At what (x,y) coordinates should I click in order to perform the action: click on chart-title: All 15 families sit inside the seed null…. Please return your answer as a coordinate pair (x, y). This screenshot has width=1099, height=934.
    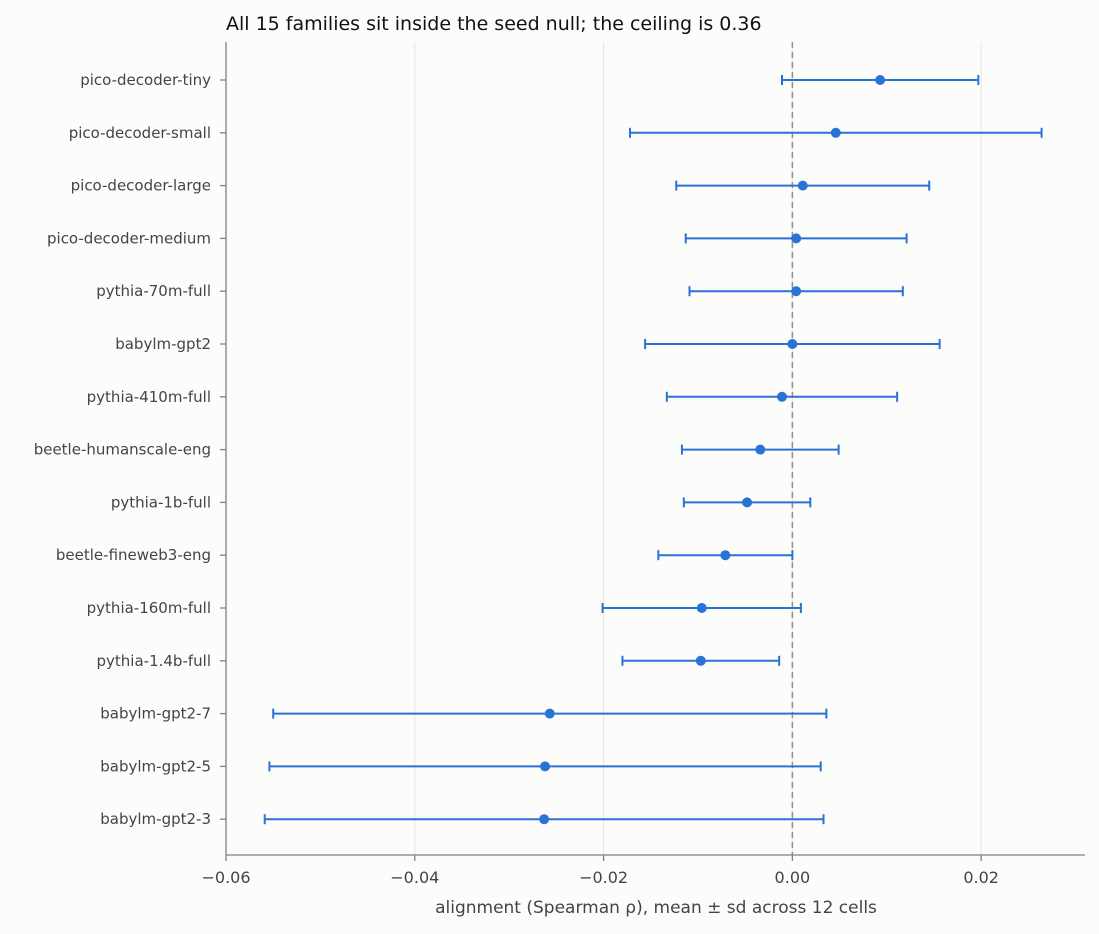
    Looking at the image, I should click on (494, 24).